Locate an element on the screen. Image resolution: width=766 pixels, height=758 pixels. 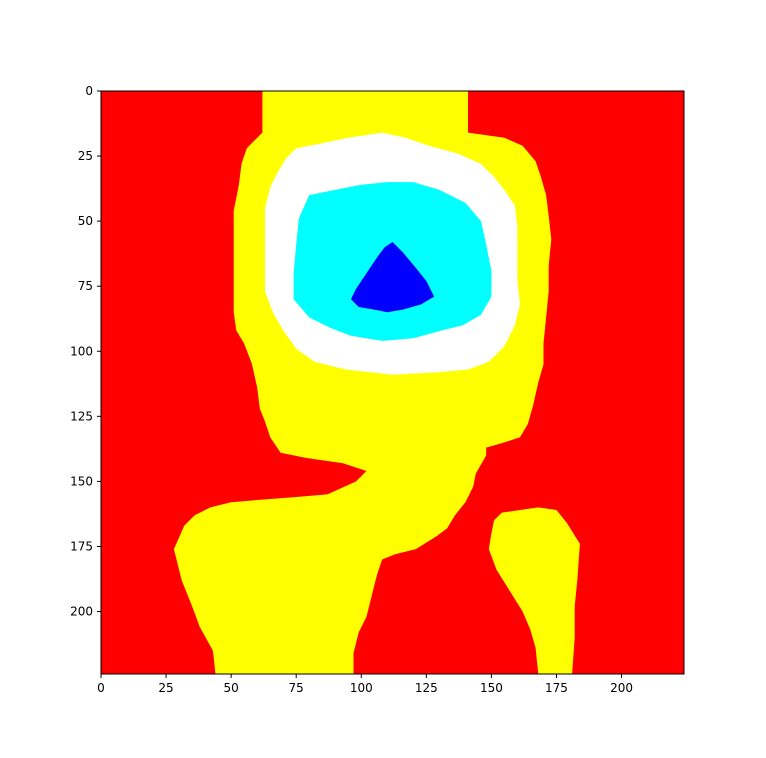
x-tick-label: 150 is located at coordinates (491, 688).